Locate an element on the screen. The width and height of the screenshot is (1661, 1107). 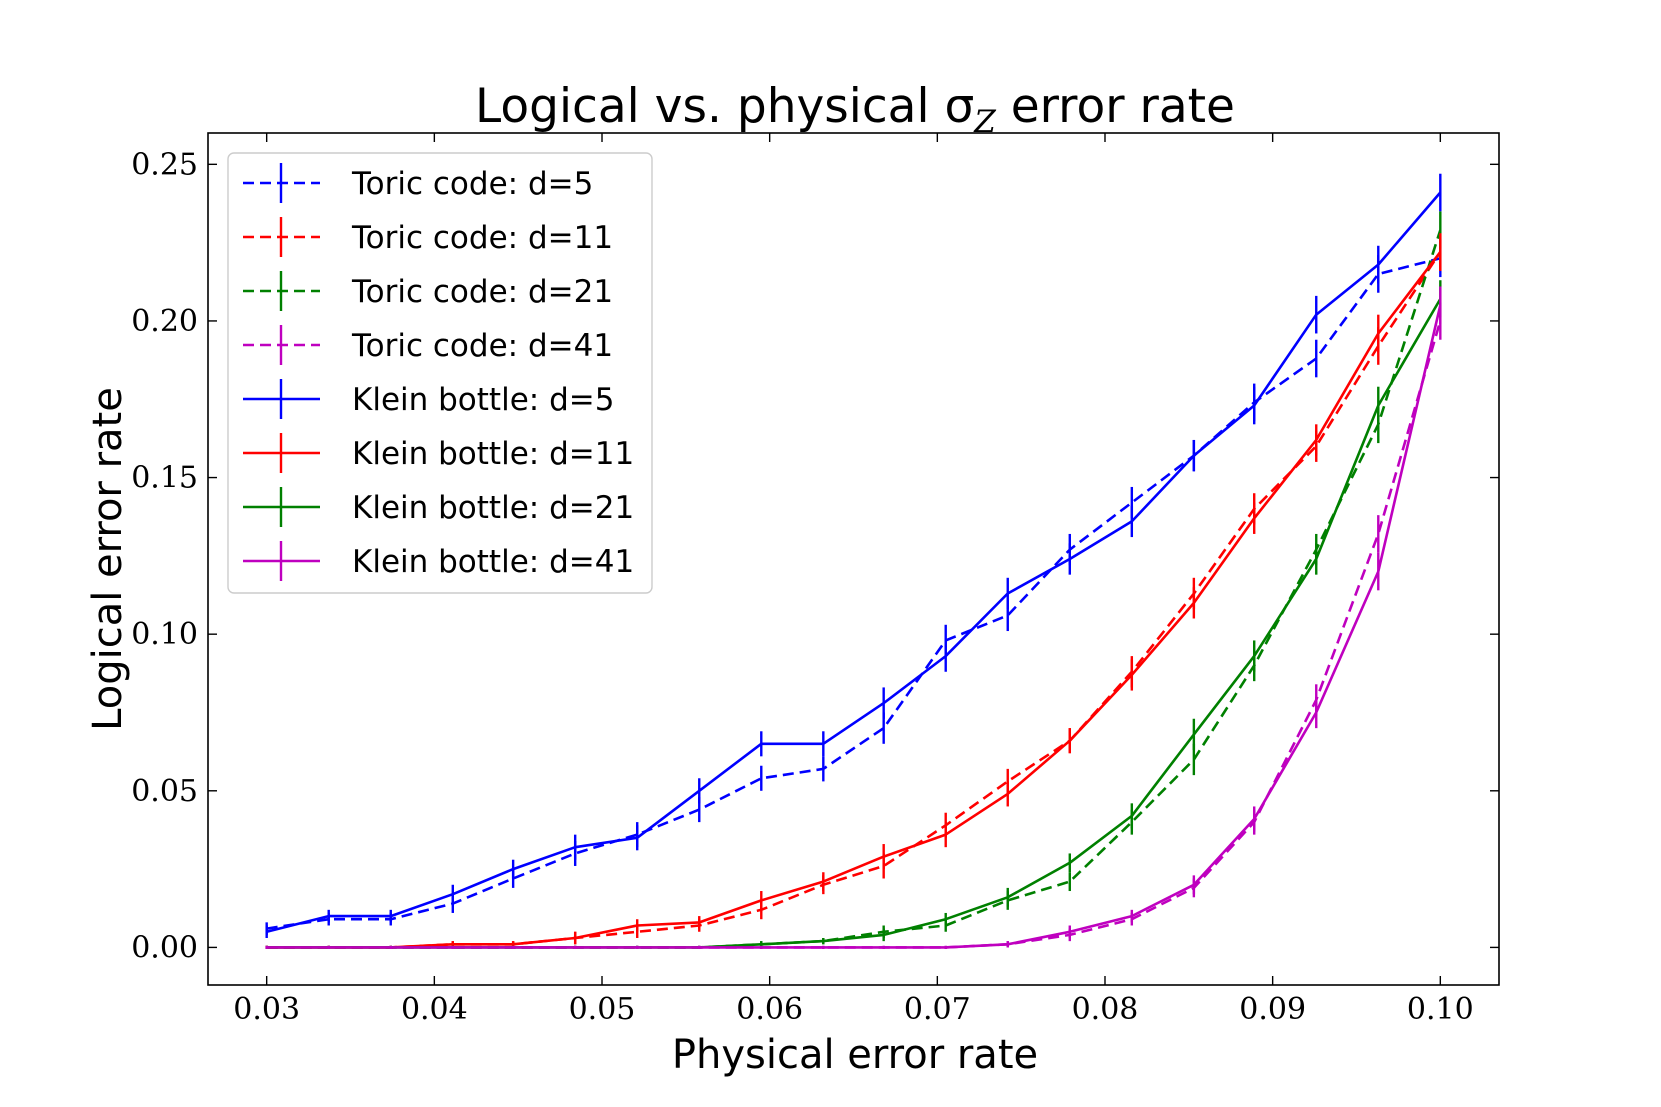
y-tick-label: 0.15 is located at coordinates (164, 478).